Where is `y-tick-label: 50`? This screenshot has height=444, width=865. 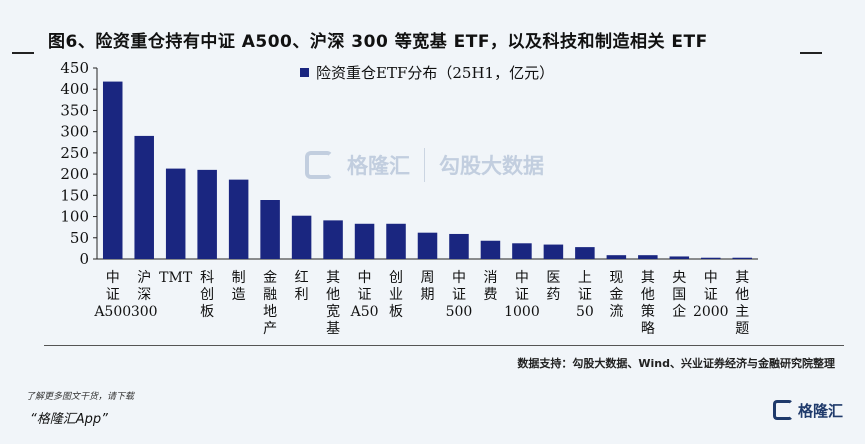 y-tick-label: 50 is located at coordinates (79, 238).